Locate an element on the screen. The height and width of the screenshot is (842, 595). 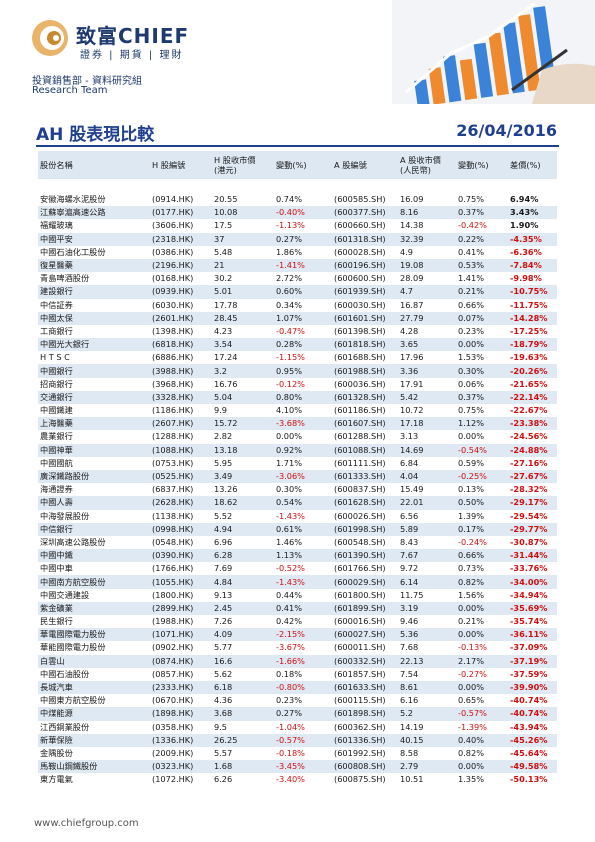
cell-h-code: (1898.HK) is located at coordinates (181, 714).